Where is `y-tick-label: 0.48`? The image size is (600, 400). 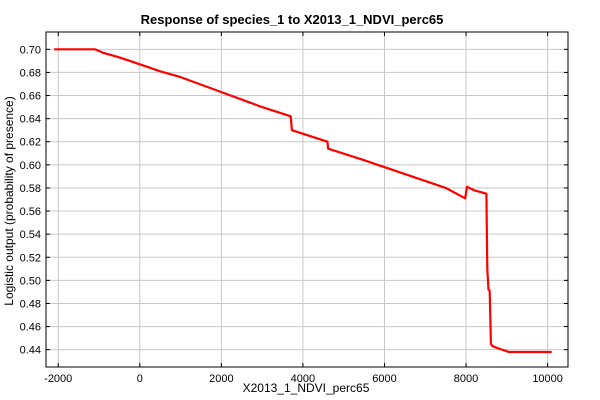
y-tick-label: 0.48 is located at coordinates (30, 304).